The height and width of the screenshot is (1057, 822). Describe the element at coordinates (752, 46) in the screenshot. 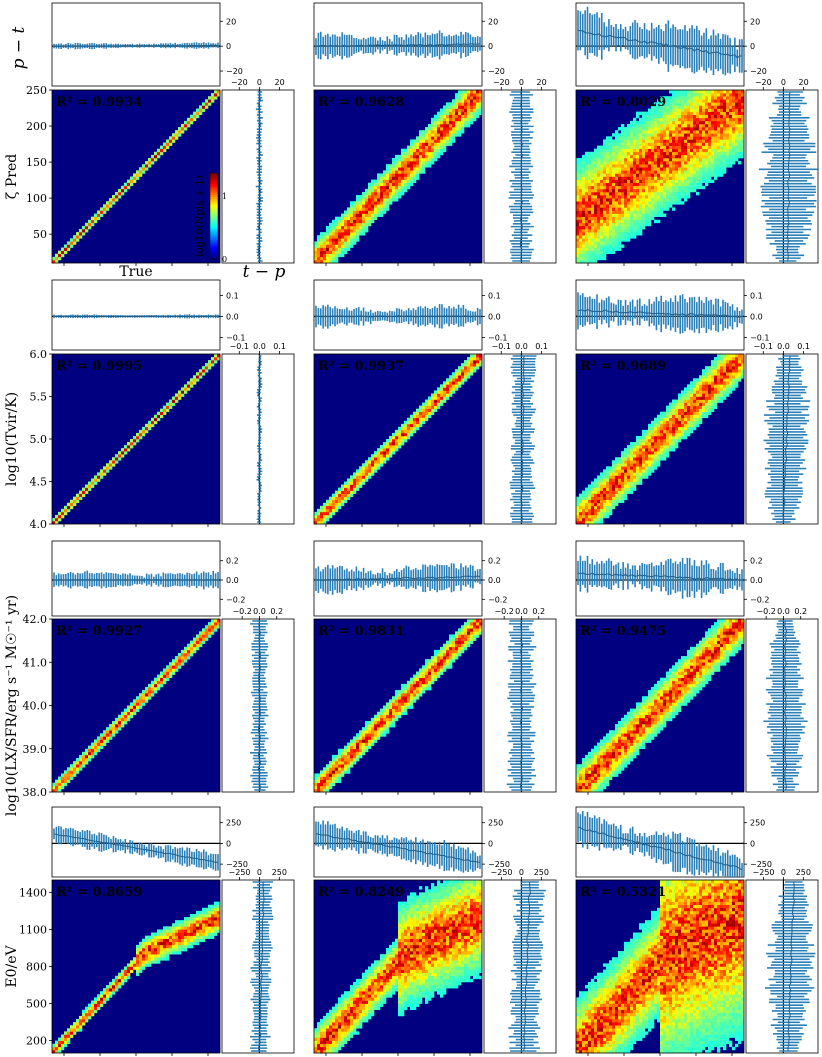

I see `tick-label: 0` at that location.